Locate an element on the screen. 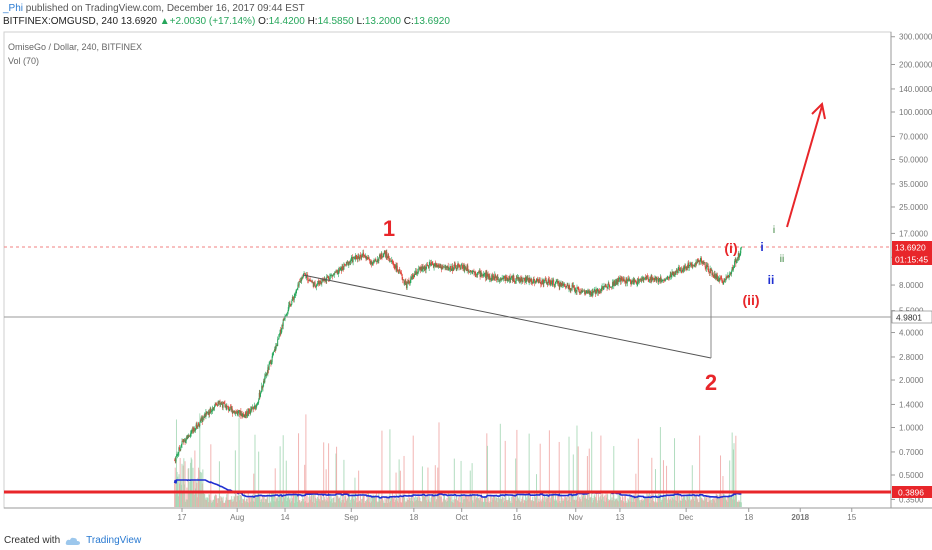  projection-arrow is located at coordinates (804, 166).